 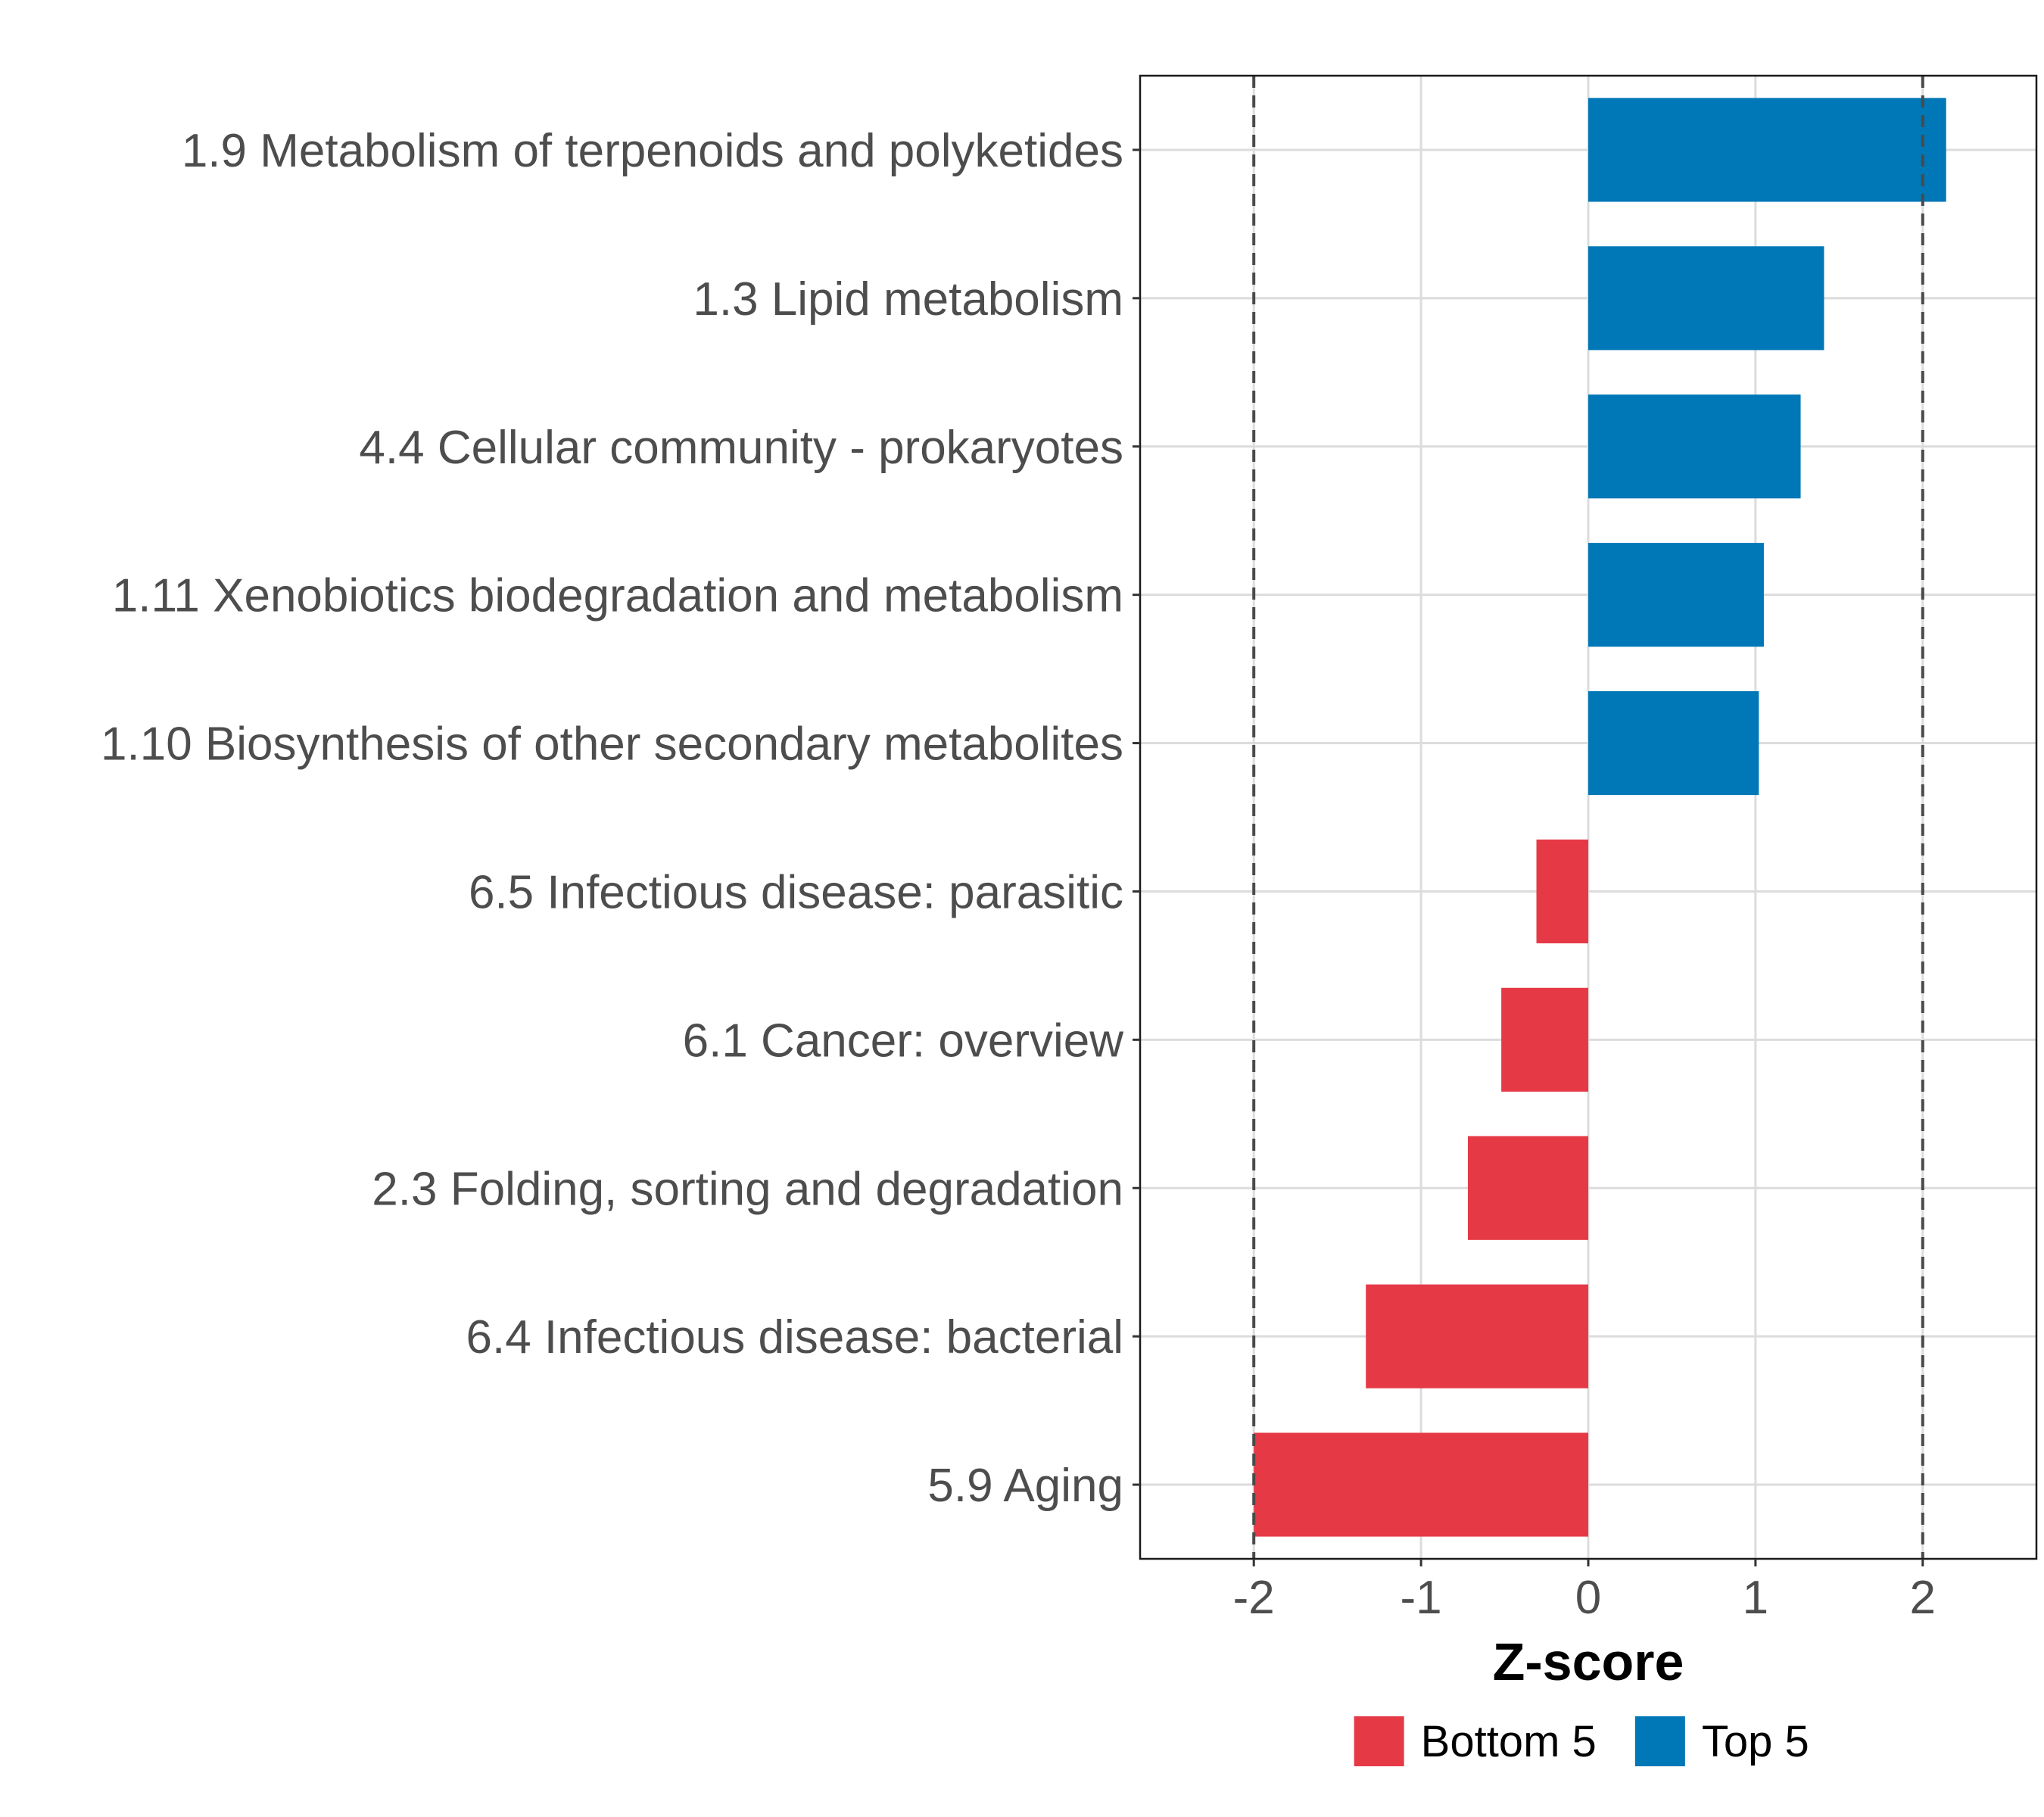 What do you see at coordinates (1755, 1741) in the screenshot?
I see `legend-label: Top 5` at bounding box center [1755, 1741].